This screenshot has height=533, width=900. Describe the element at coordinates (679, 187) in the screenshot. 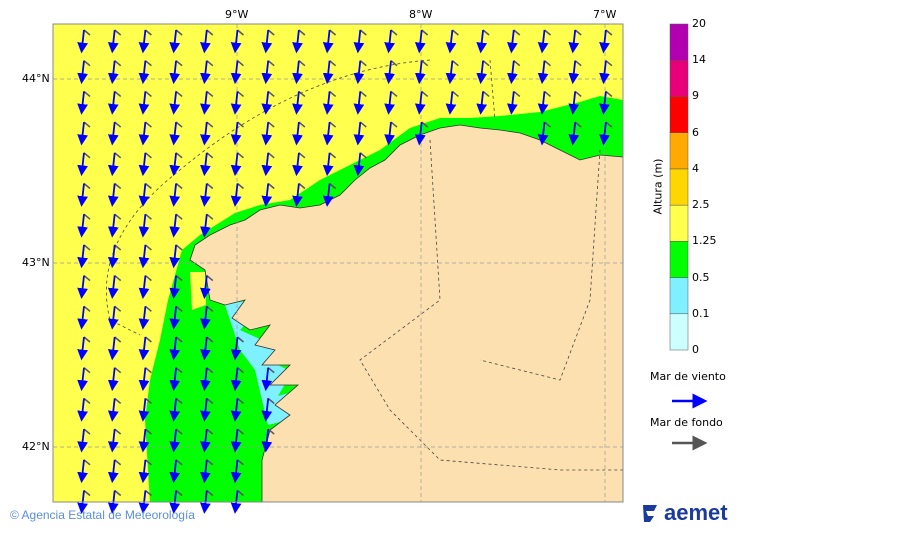

I see `colorbar` at that location.